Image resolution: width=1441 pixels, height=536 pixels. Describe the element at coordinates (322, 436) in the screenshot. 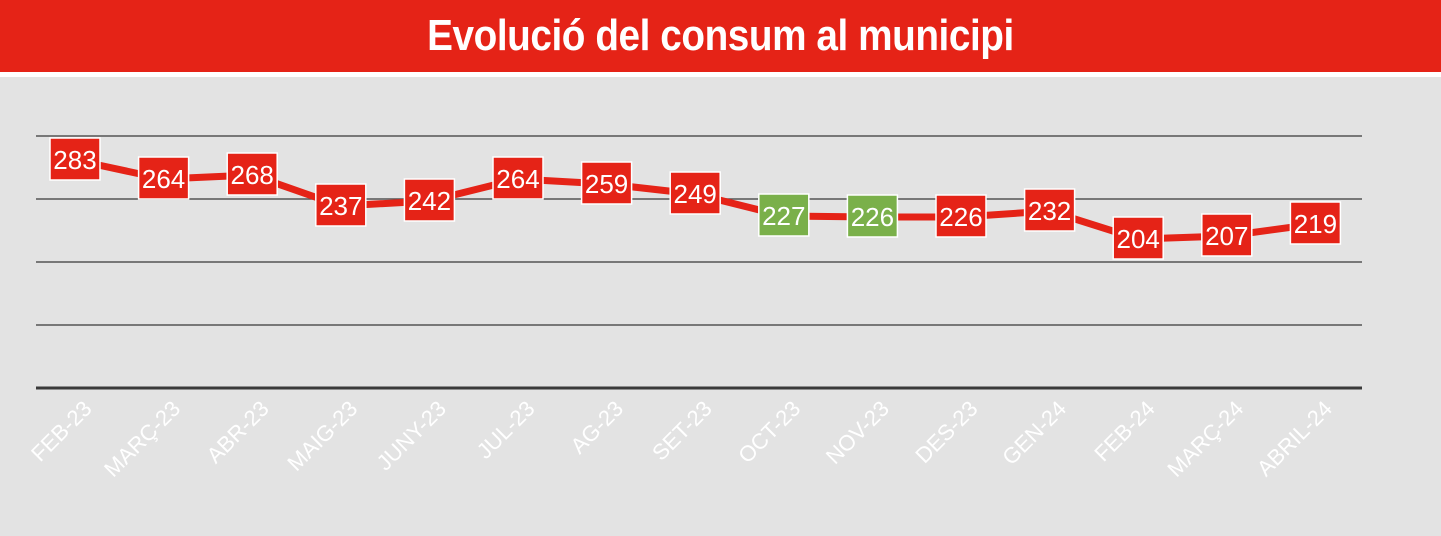

I see `x-tick-label: MAIG-23` at that location.